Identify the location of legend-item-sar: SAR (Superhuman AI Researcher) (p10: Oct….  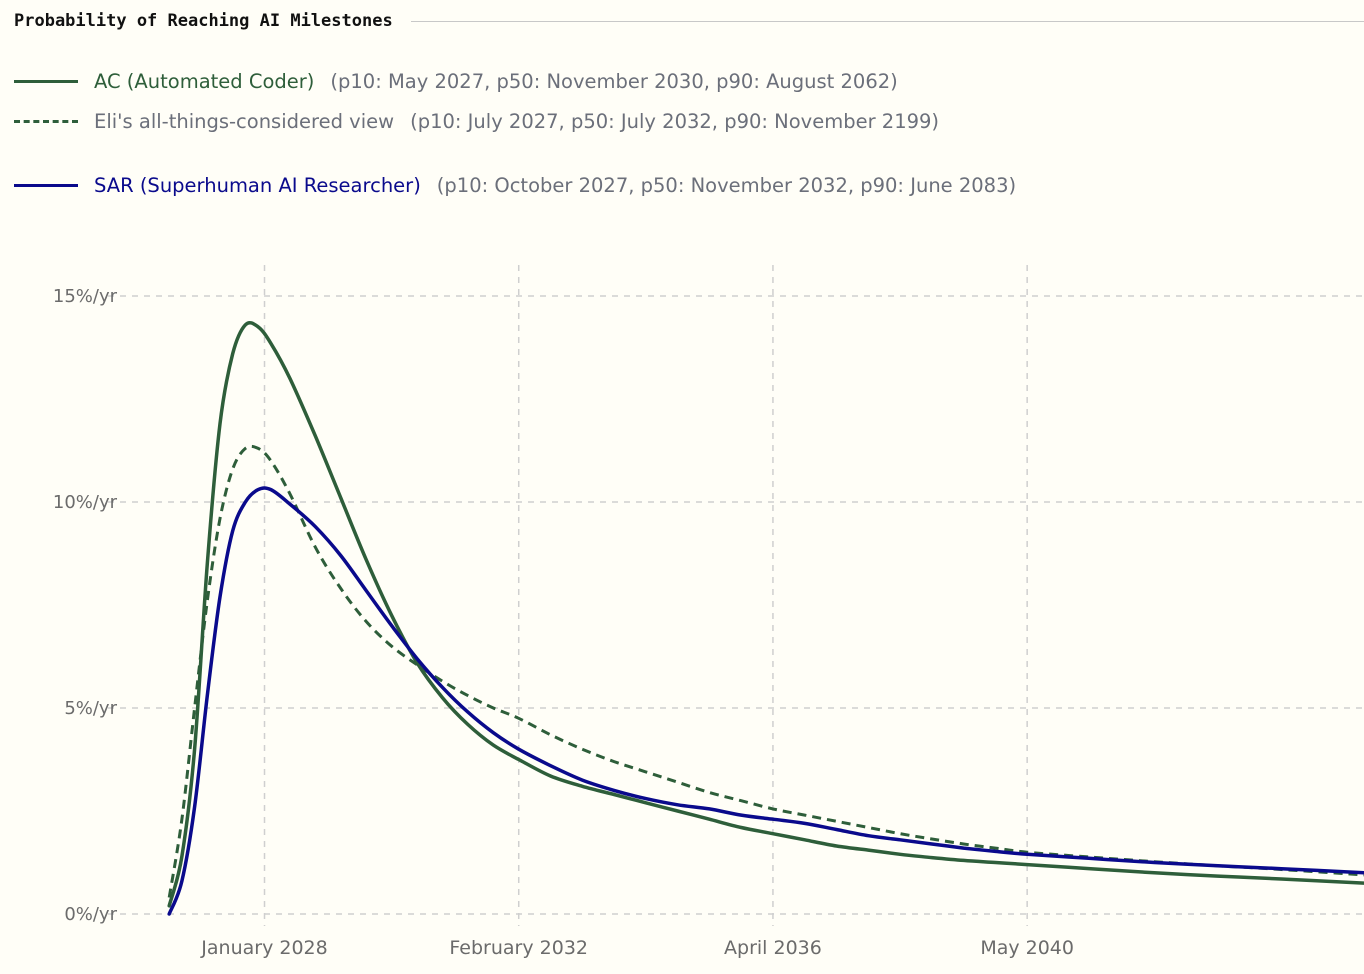
(515, 185).